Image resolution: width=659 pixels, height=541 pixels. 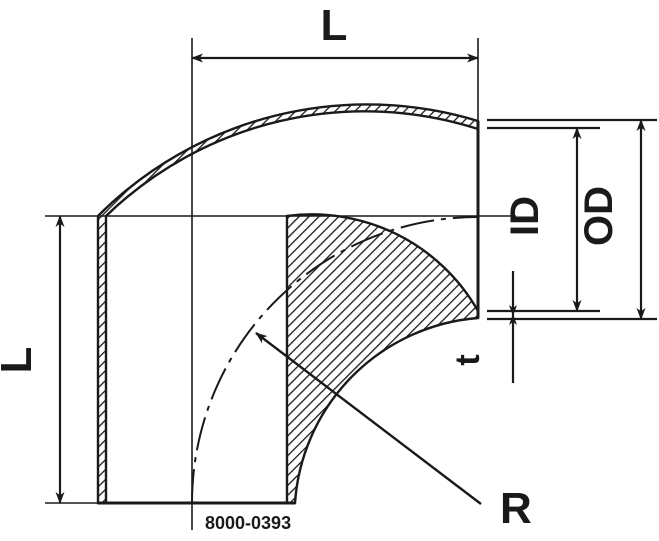 I want to click on dimension-length-left: L, so click(x=32, y=359).